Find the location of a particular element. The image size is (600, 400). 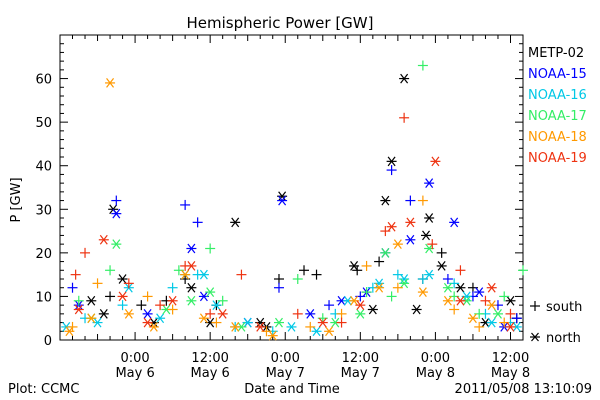

y-tick-label: 40 is located at coordinates (43, 167).